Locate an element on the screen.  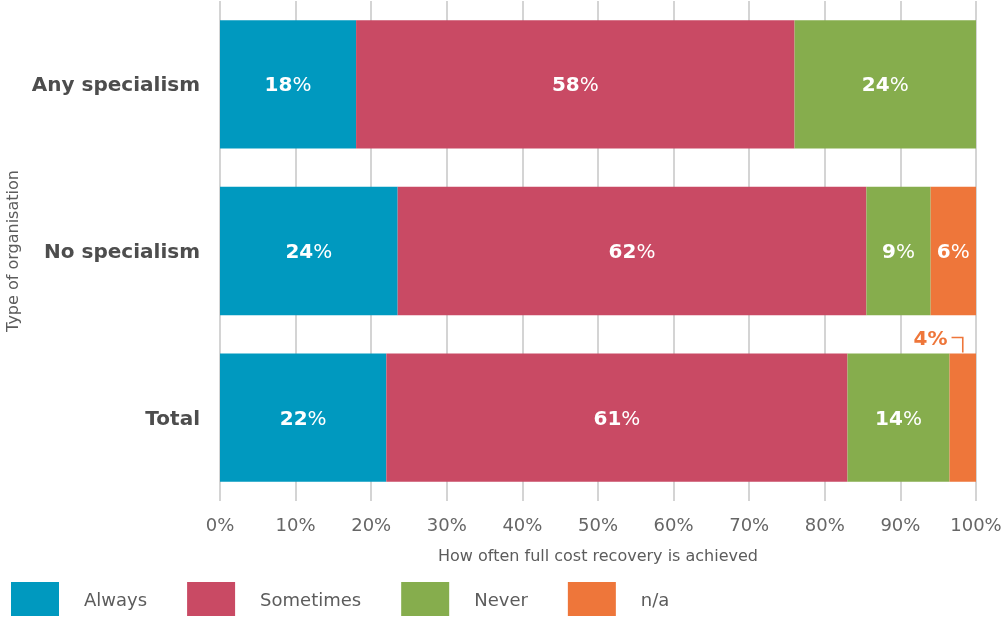
data-label: 9% is located at coordinates (898, 251).